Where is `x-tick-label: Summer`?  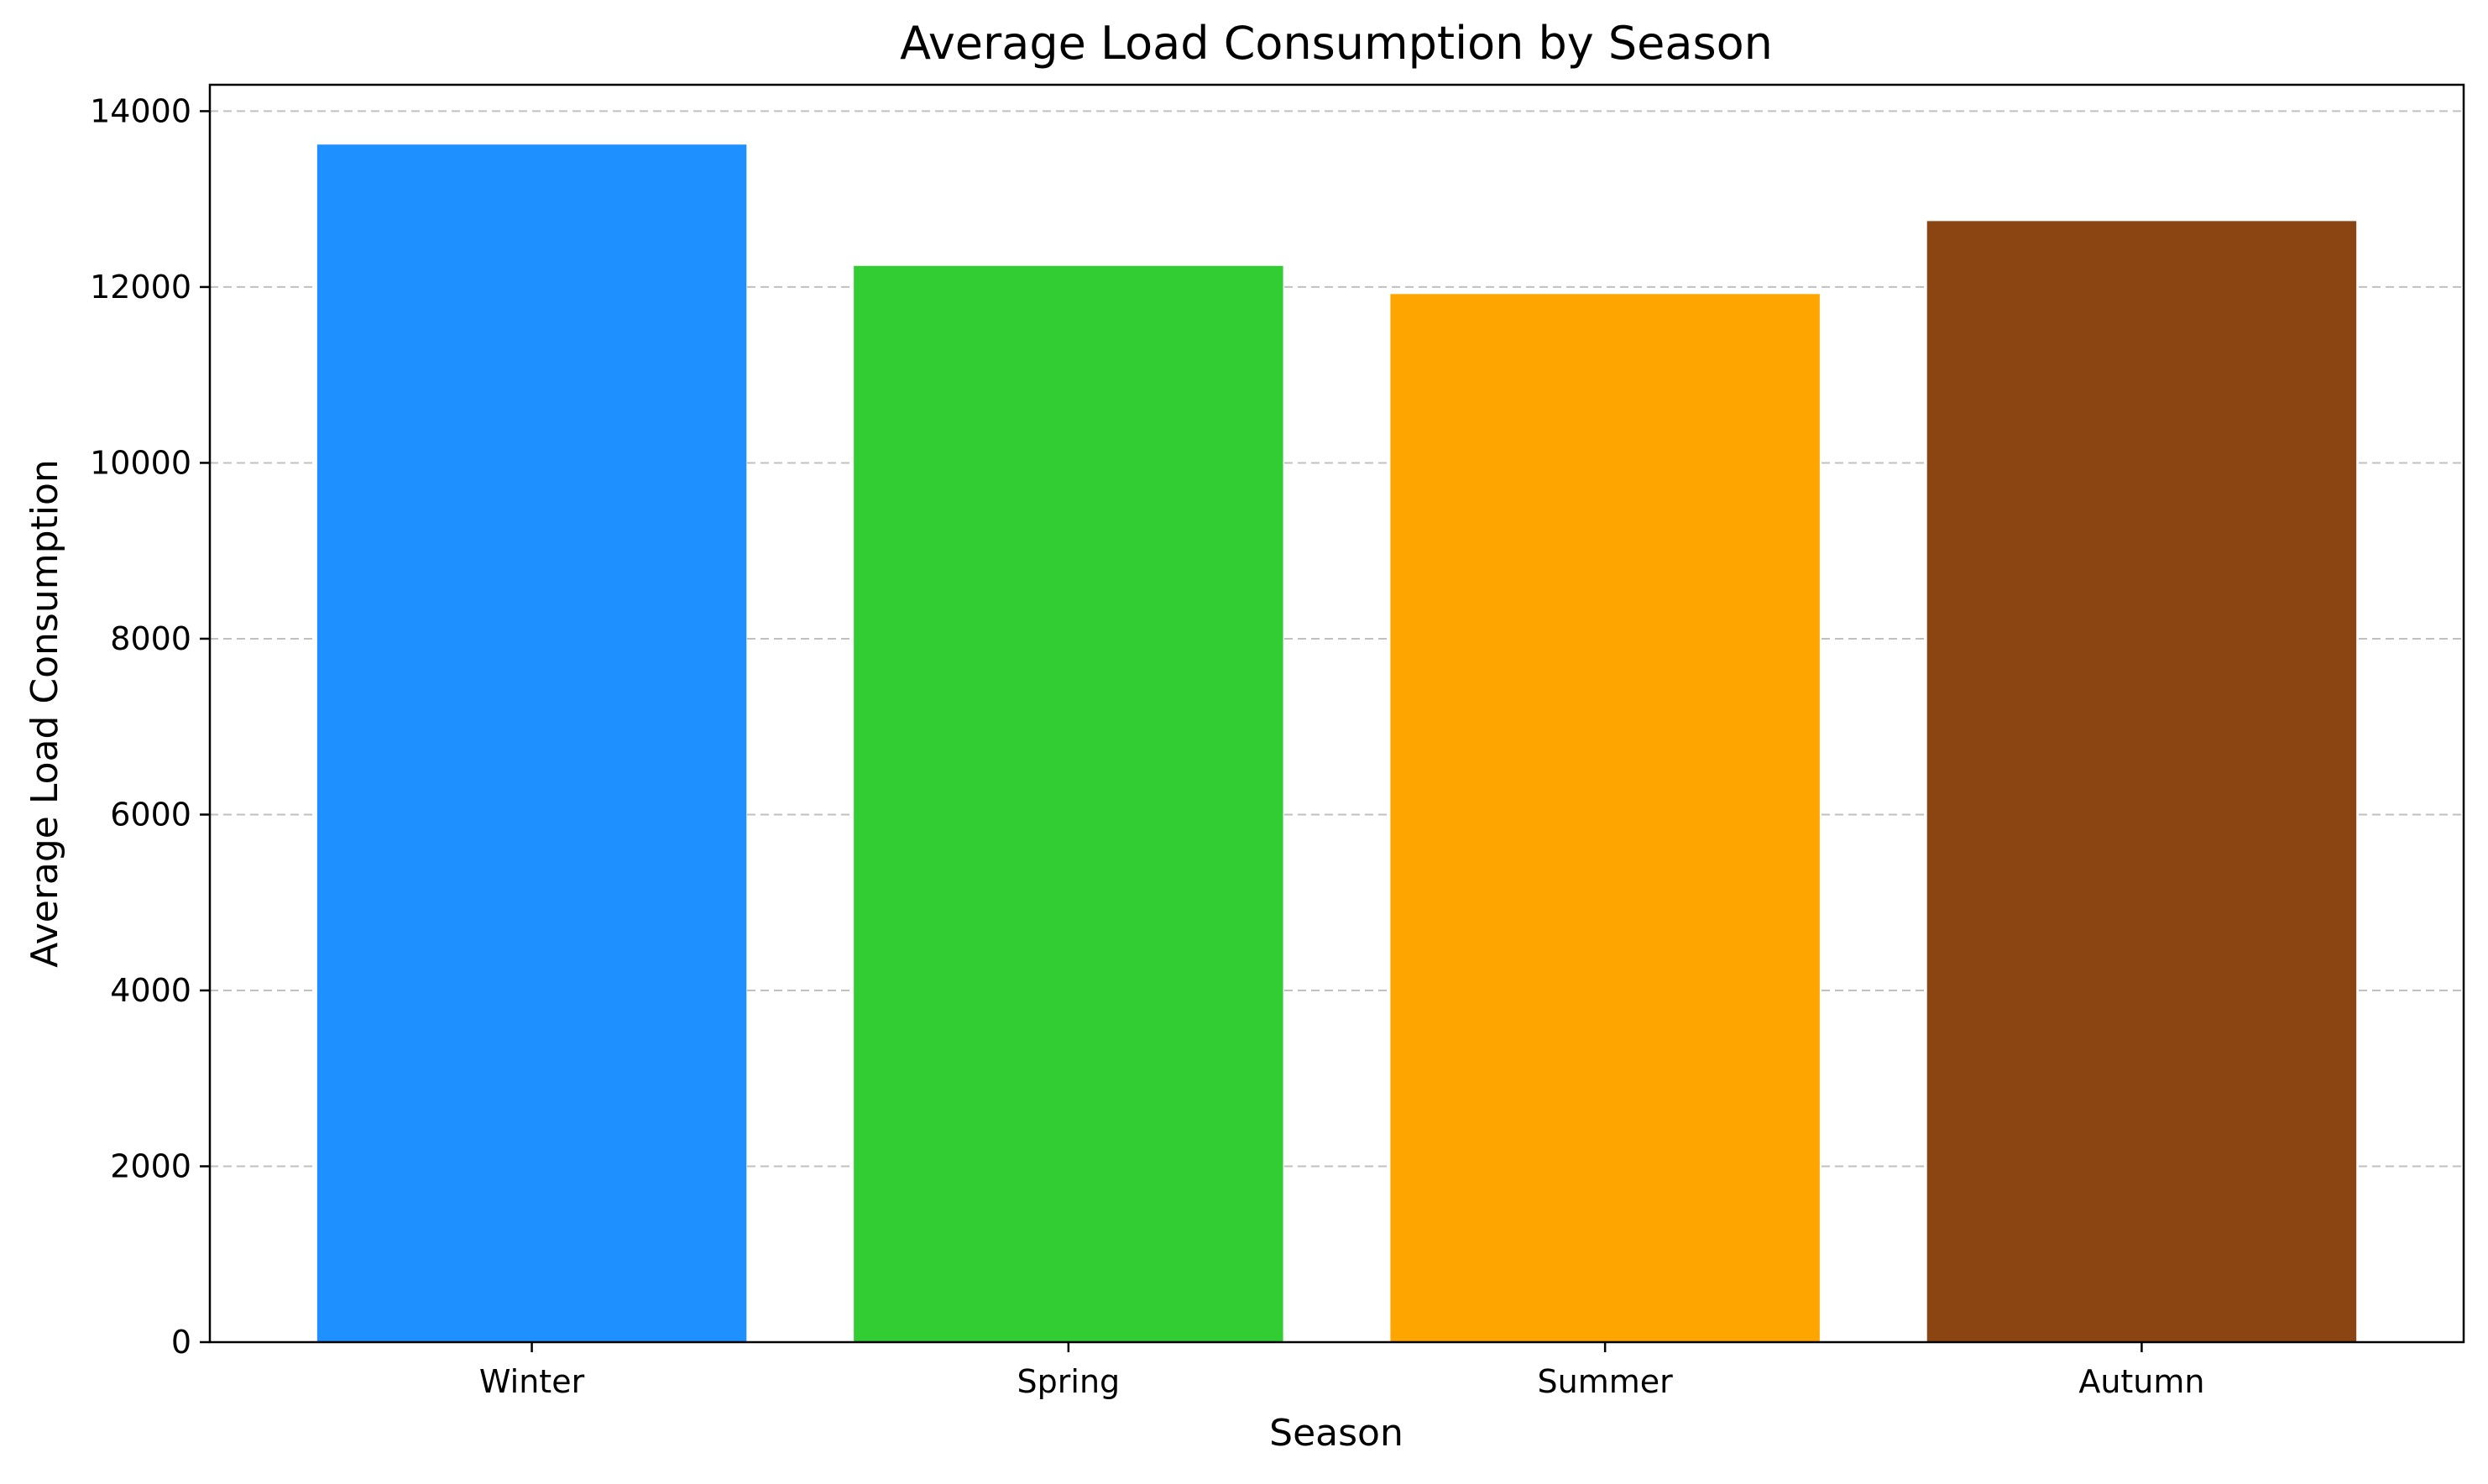 x-tick-label: Summer is located at coordinates (1606, 1381).